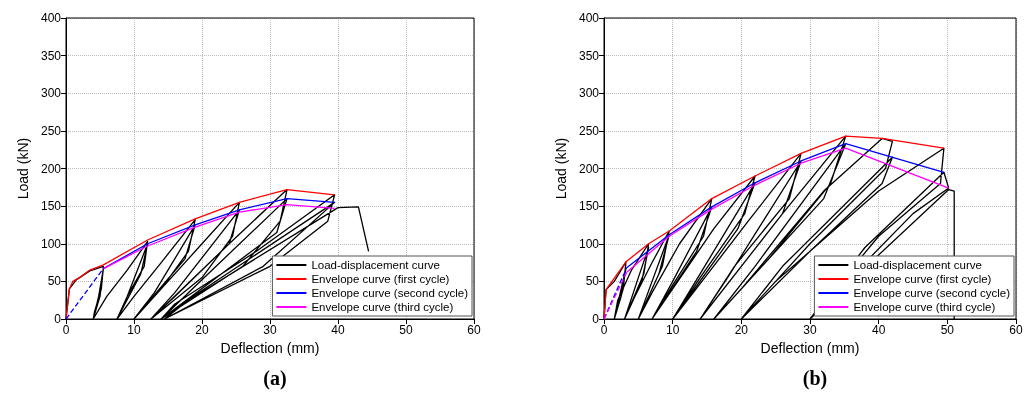 This screenshot has height=405, width=1035. Describe the element at coordinates (275, 378) in the screenshot. I see `text: (a)` at that location.